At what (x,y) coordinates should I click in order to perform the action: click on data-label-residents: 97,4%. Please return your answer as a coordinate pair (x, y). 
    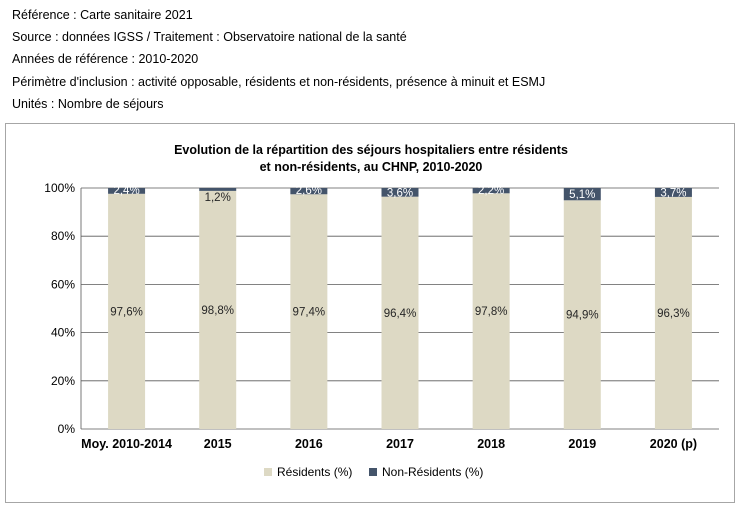
    Looking at the image, I should click on (309, 313).